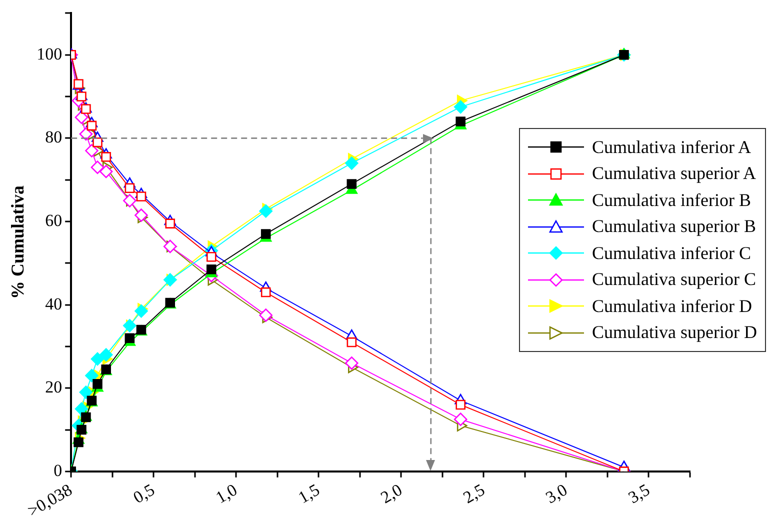 The height and width of the screenshot is (525, 775). Describe the element at coordinates (17, 243) in the screenshot. I see `y-axis-title: % Cumulativa` at that location.